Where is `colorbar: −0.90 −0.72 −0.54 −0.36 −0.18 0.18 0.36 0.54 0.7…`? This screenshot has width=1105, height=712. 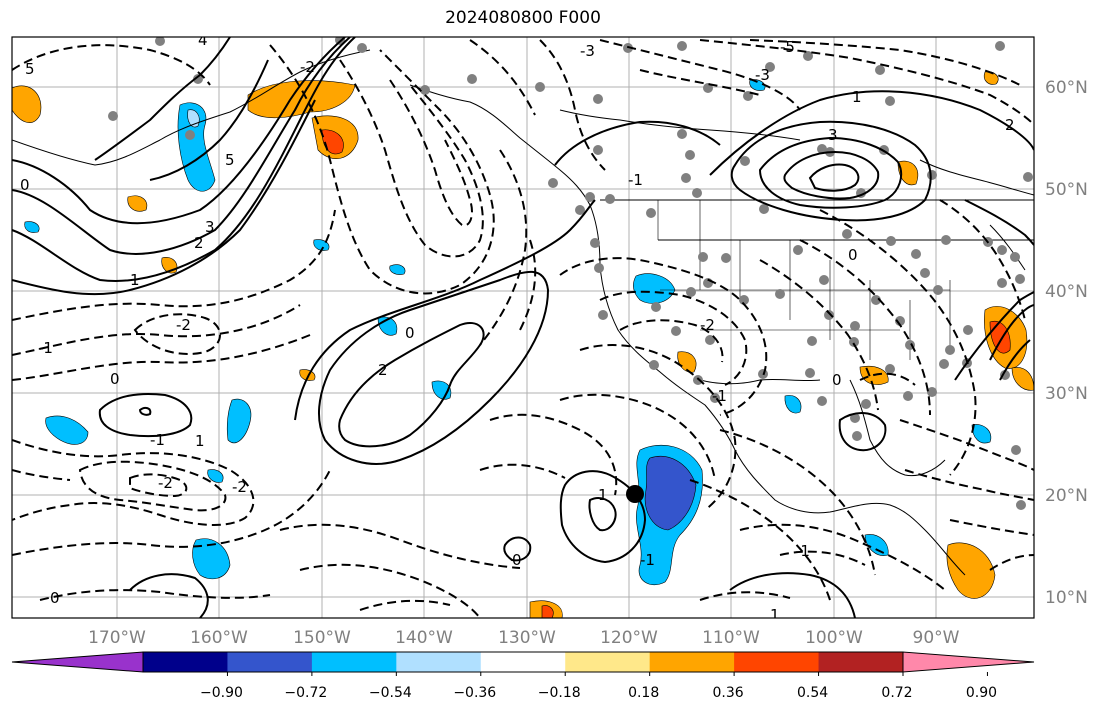
colorbar: −0.90 −0.72 −0.54 −0.36 −0.18 0.18 0.36 0.54 0.7… is located at coordinates (523, 676).